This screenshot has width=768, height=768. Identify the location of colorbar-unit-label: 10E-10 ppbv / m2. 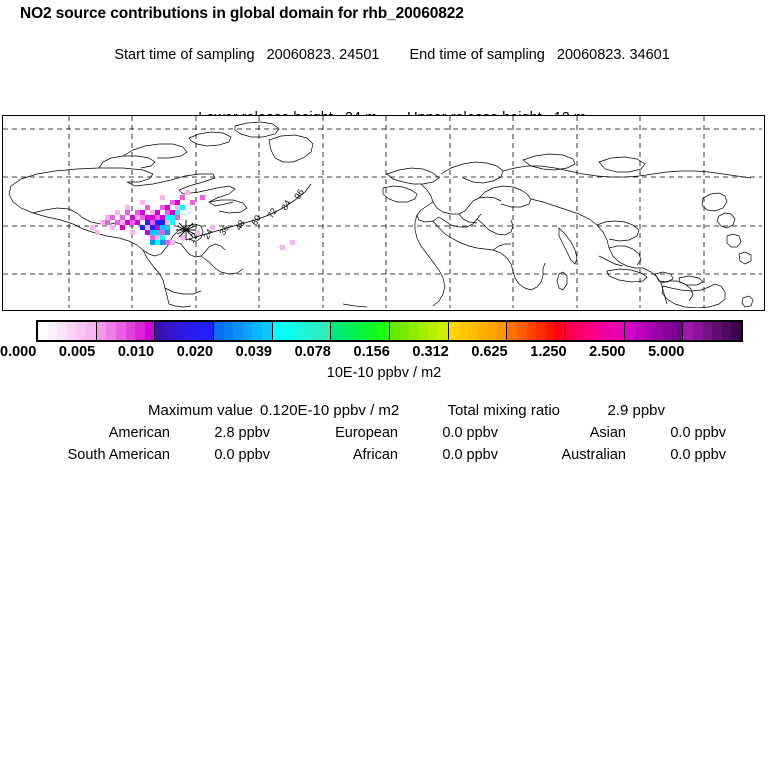
(384, 373).